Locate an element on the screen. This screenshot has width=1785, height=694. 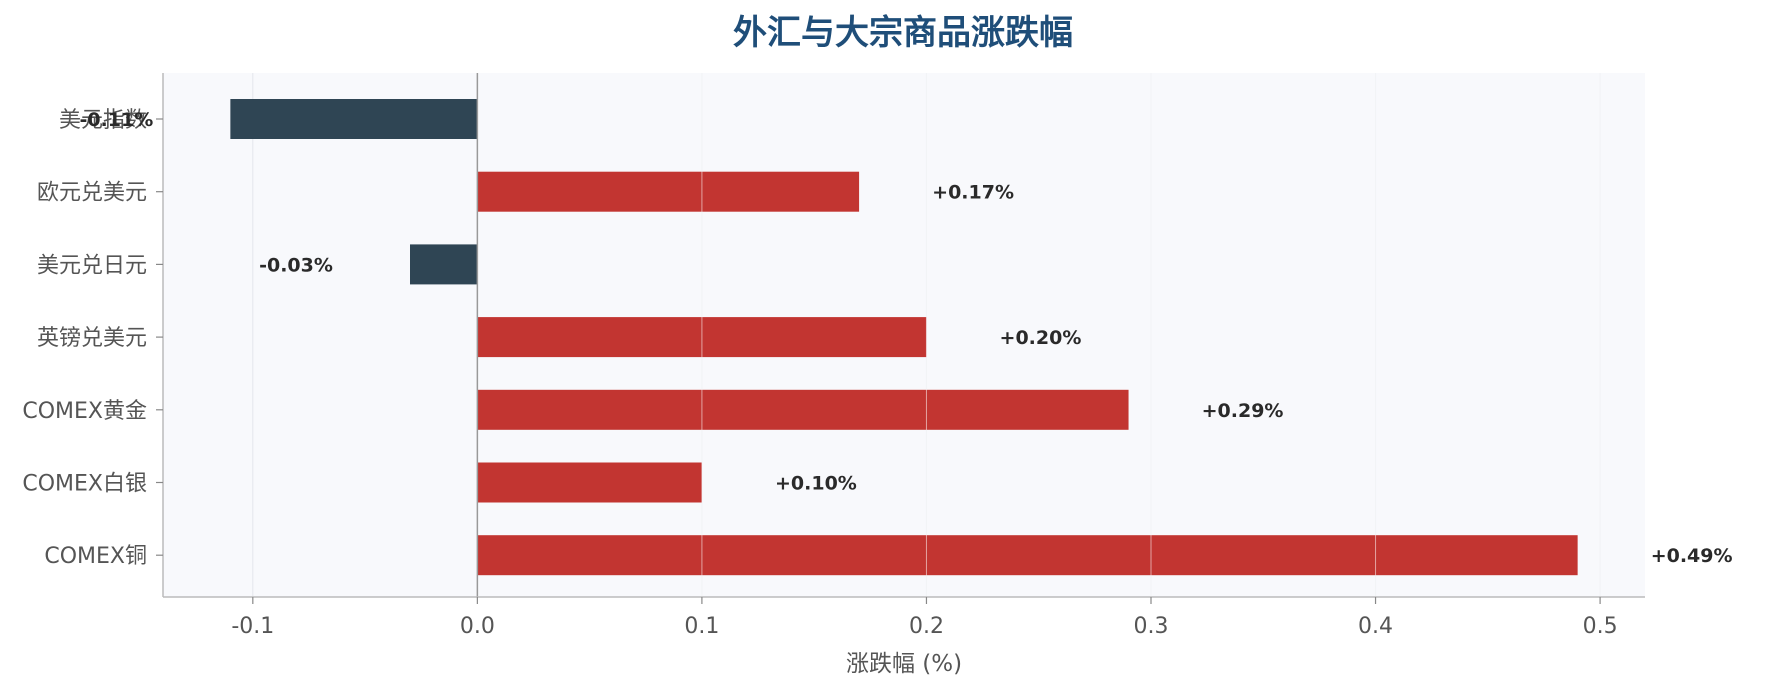
data-label: +0.17% is located at coordinates (973, 193).